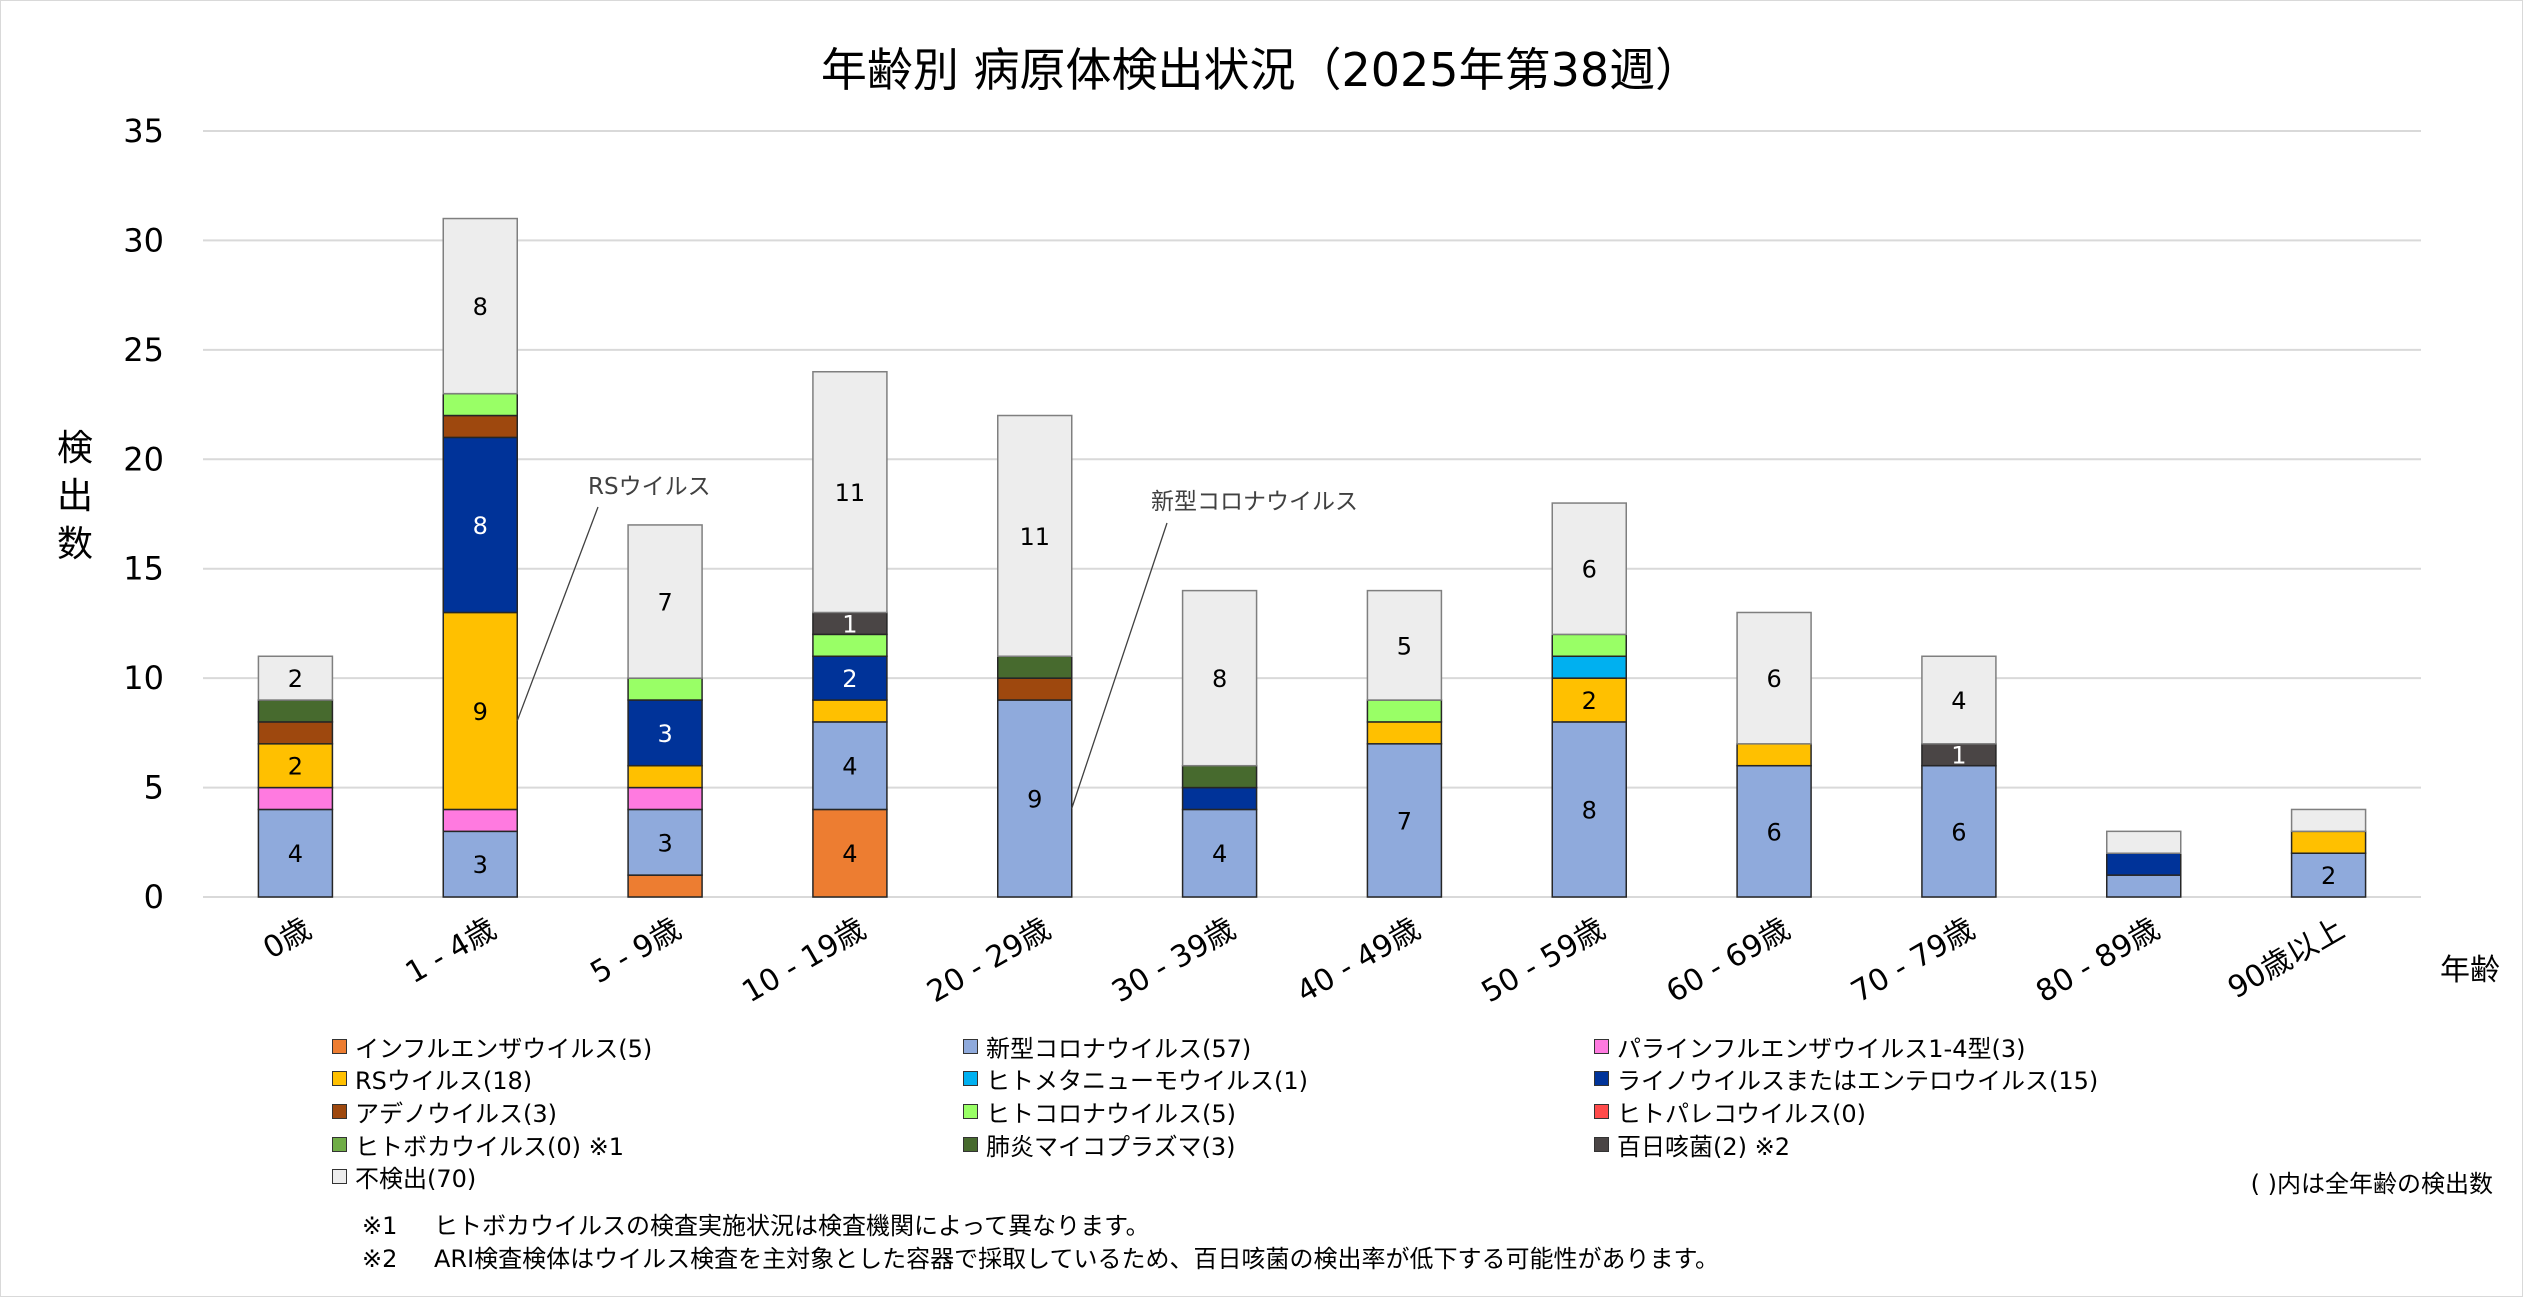 Image resolution: width=2523 pixels, height=1297 pixels. What do you see at coordinates (444, 1081) in the screenshot?
I see `legend-label: RSウイルス(18)` at bounding box center [444, 1081].